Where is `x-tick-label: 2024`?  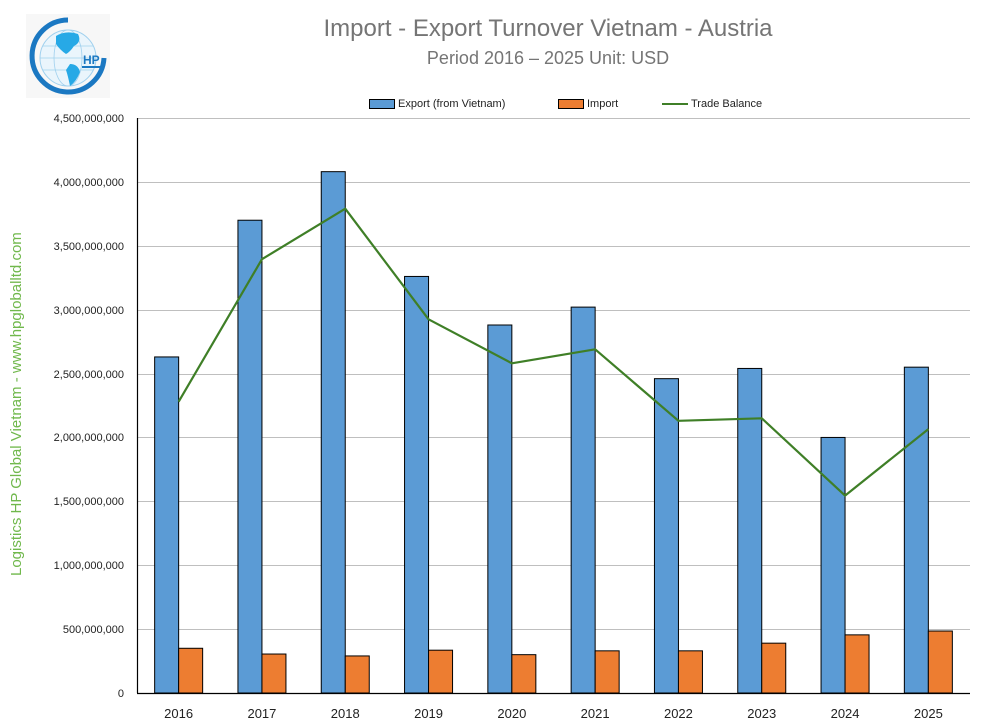
x-tick-label: 2024 is located at coordinates (845, 713).